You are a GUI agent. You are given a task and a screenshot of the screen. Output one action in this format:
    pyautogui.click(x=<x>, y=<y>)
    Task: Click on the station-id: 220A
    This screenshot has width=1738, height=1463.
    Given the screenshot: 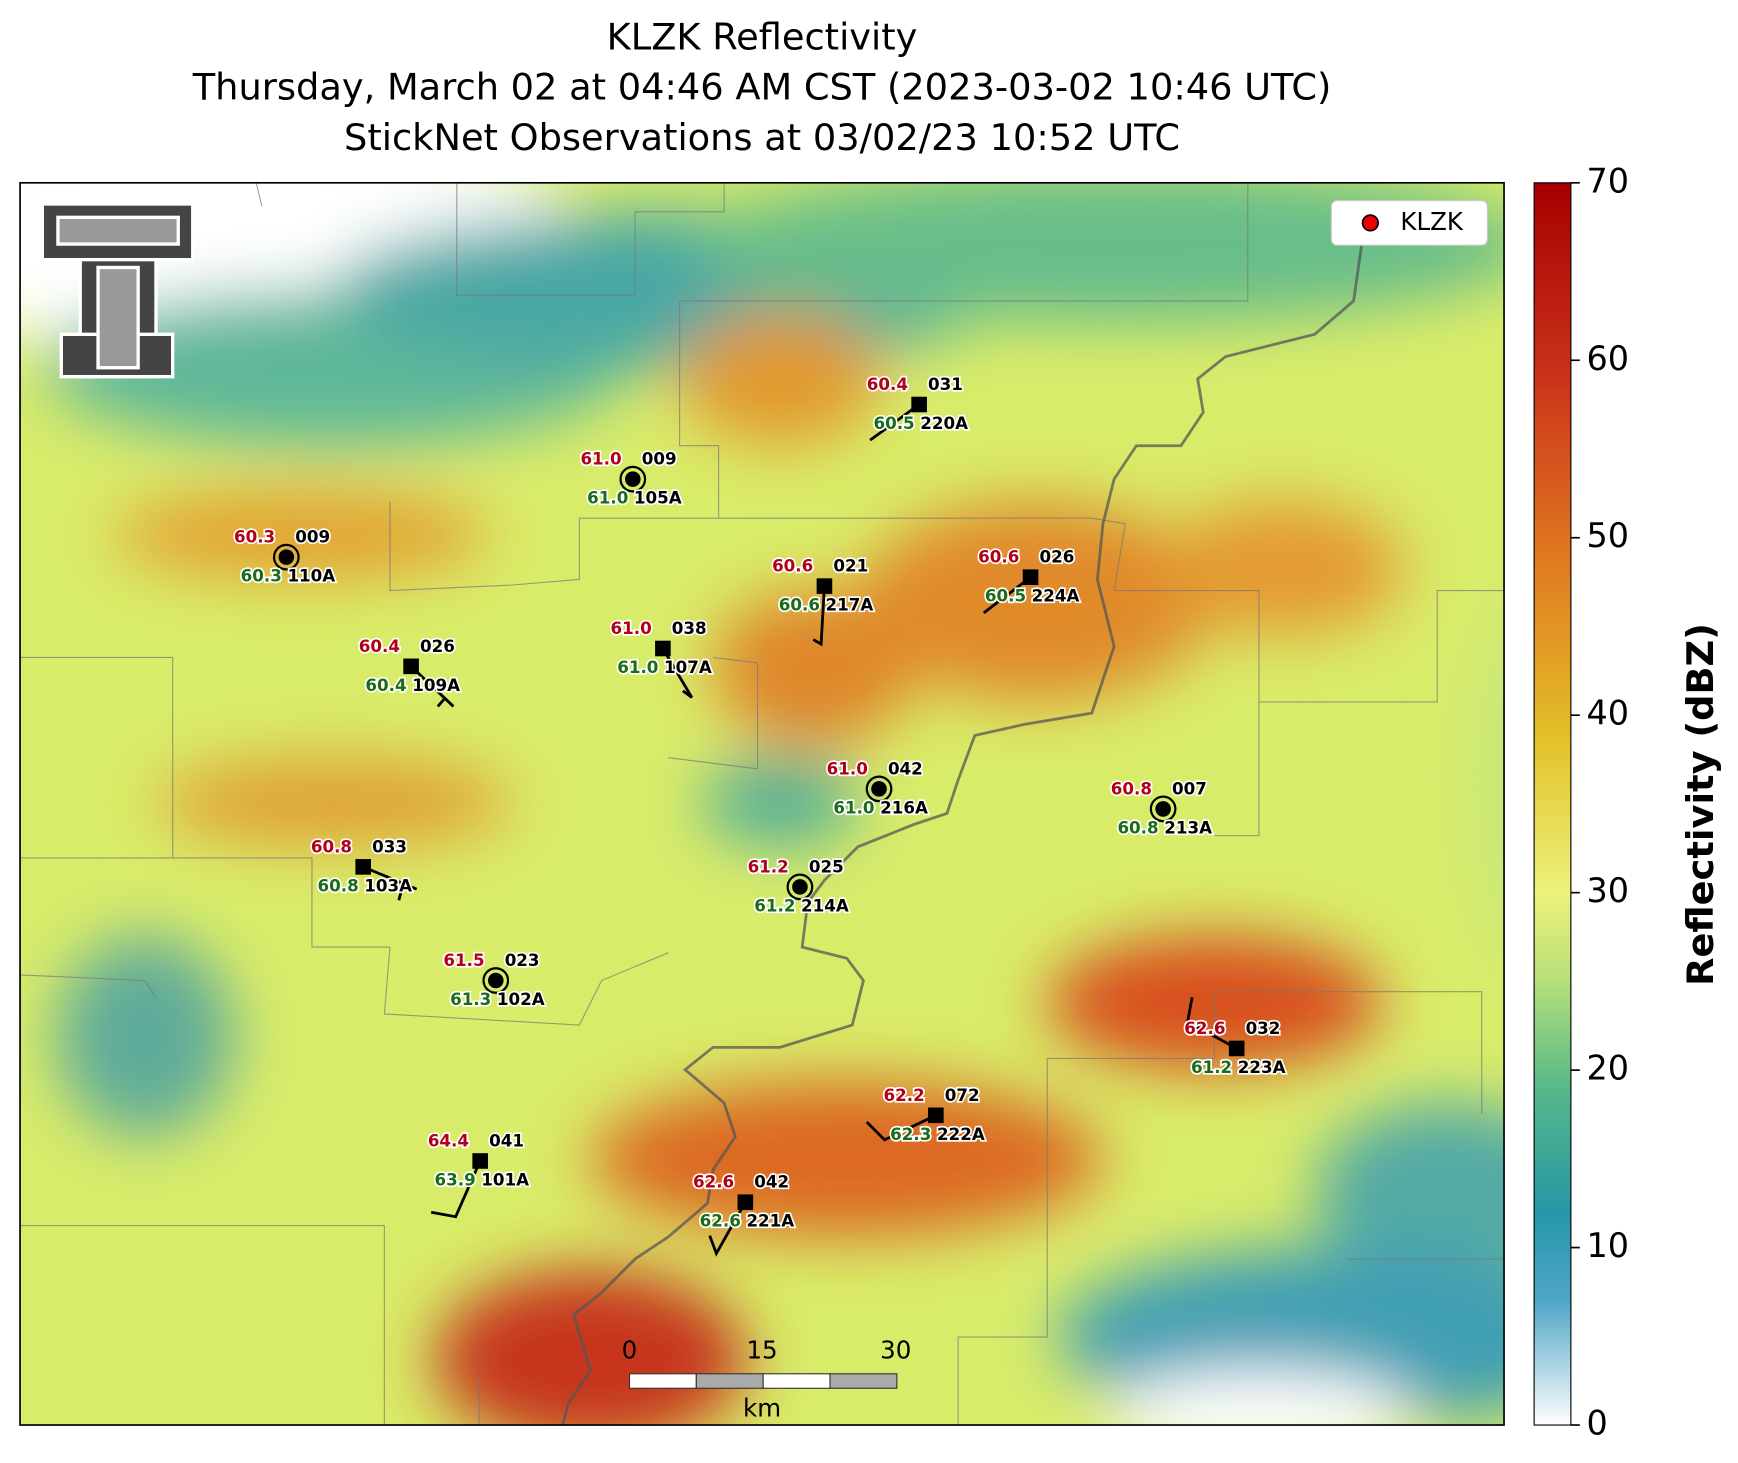 What is the action you would take?
    pyautogui.click(x=944, y=423)
    